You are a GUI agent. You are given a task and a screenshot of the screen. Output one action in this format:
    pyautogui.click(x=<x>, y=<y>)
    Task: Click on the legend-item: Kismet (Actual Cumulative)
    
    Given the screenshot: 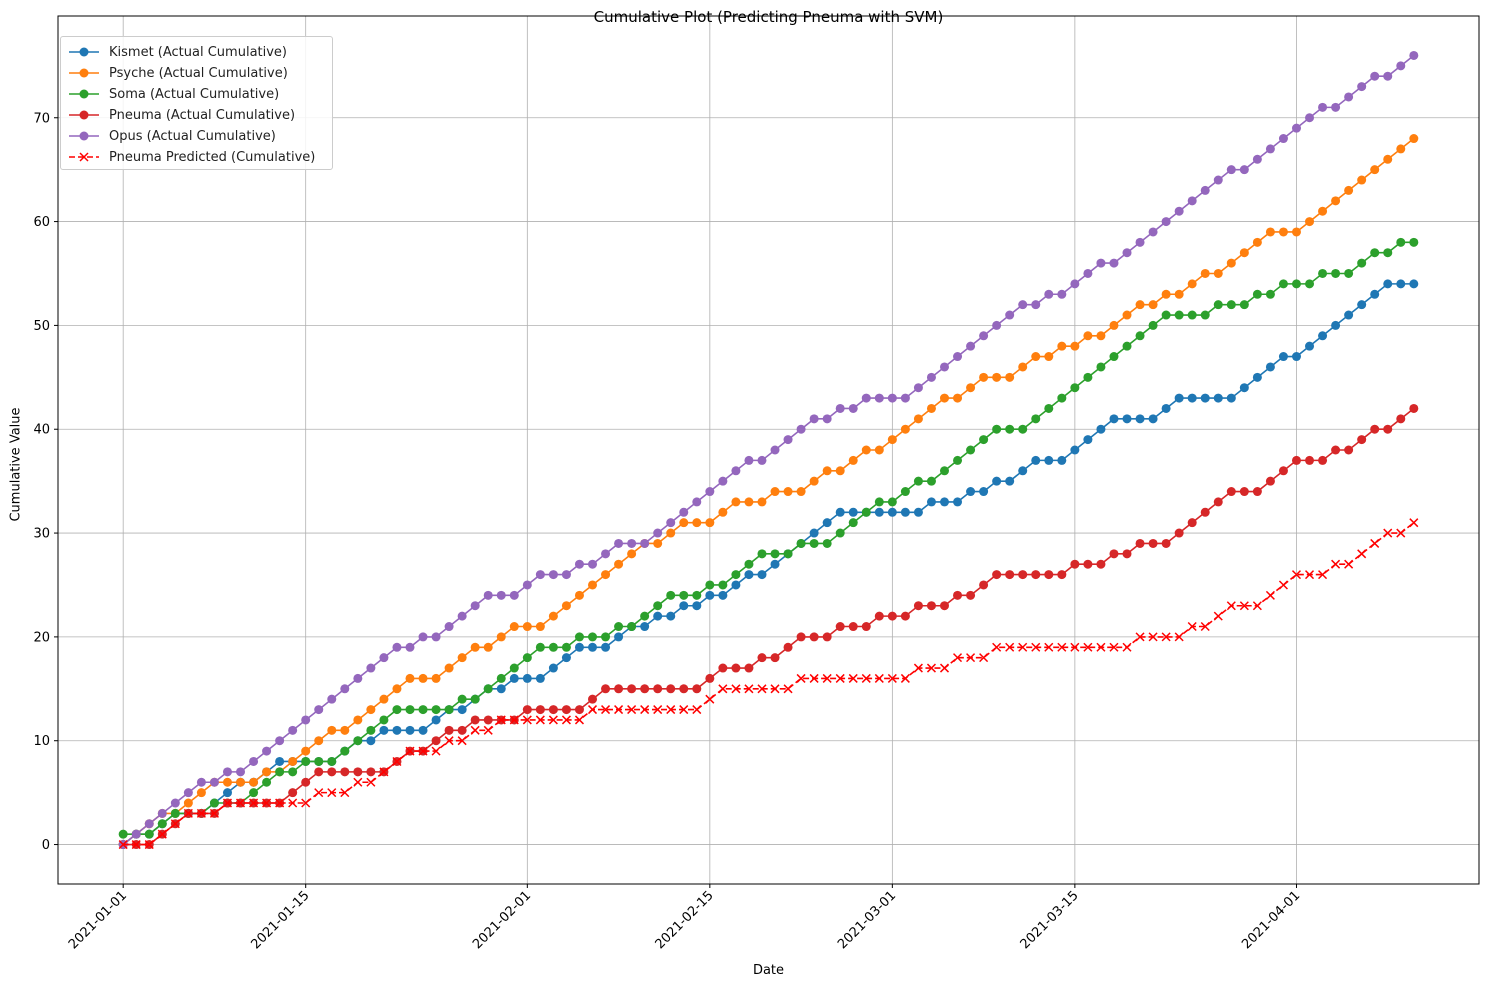 What is the action you would take?
    pyautogui.click(x=177, y=52)
    